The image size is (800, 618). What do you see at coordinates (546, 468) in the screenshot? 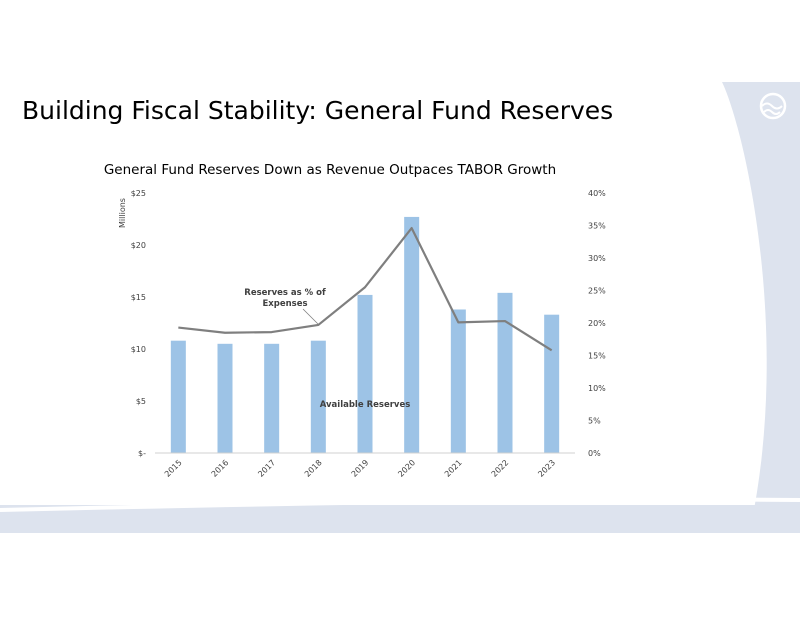
I see `x-tick-label: 2023` at bounding box center [546, 468].